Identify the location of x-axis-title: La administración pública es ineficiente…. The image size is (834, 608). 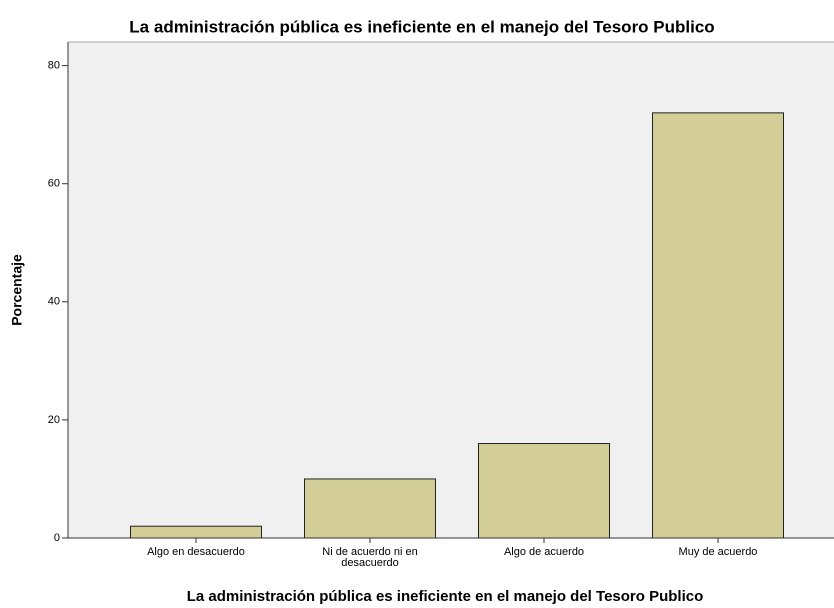
(445, 596).